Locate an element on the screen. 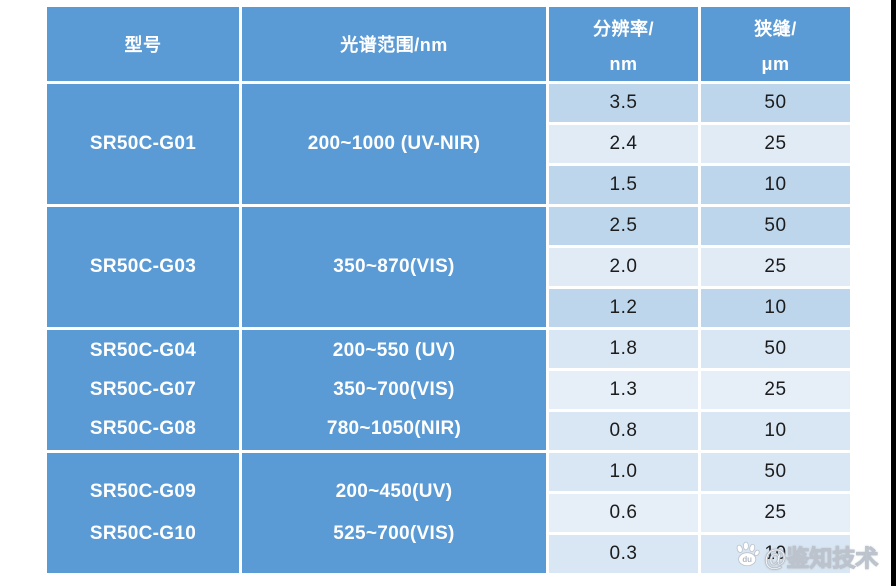 The width and height of the screenshot is (896, 586). header-model-label: 型号 is located at coordinates (143, 45).